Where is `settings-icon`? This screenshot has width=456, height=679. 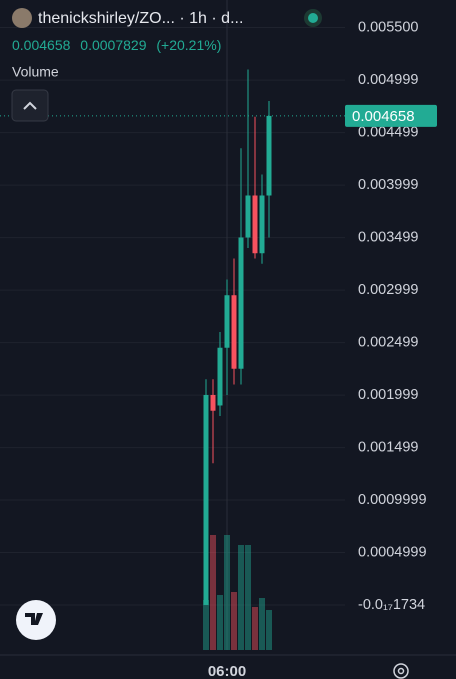
settings-icon is located at coordinates (401, 671).